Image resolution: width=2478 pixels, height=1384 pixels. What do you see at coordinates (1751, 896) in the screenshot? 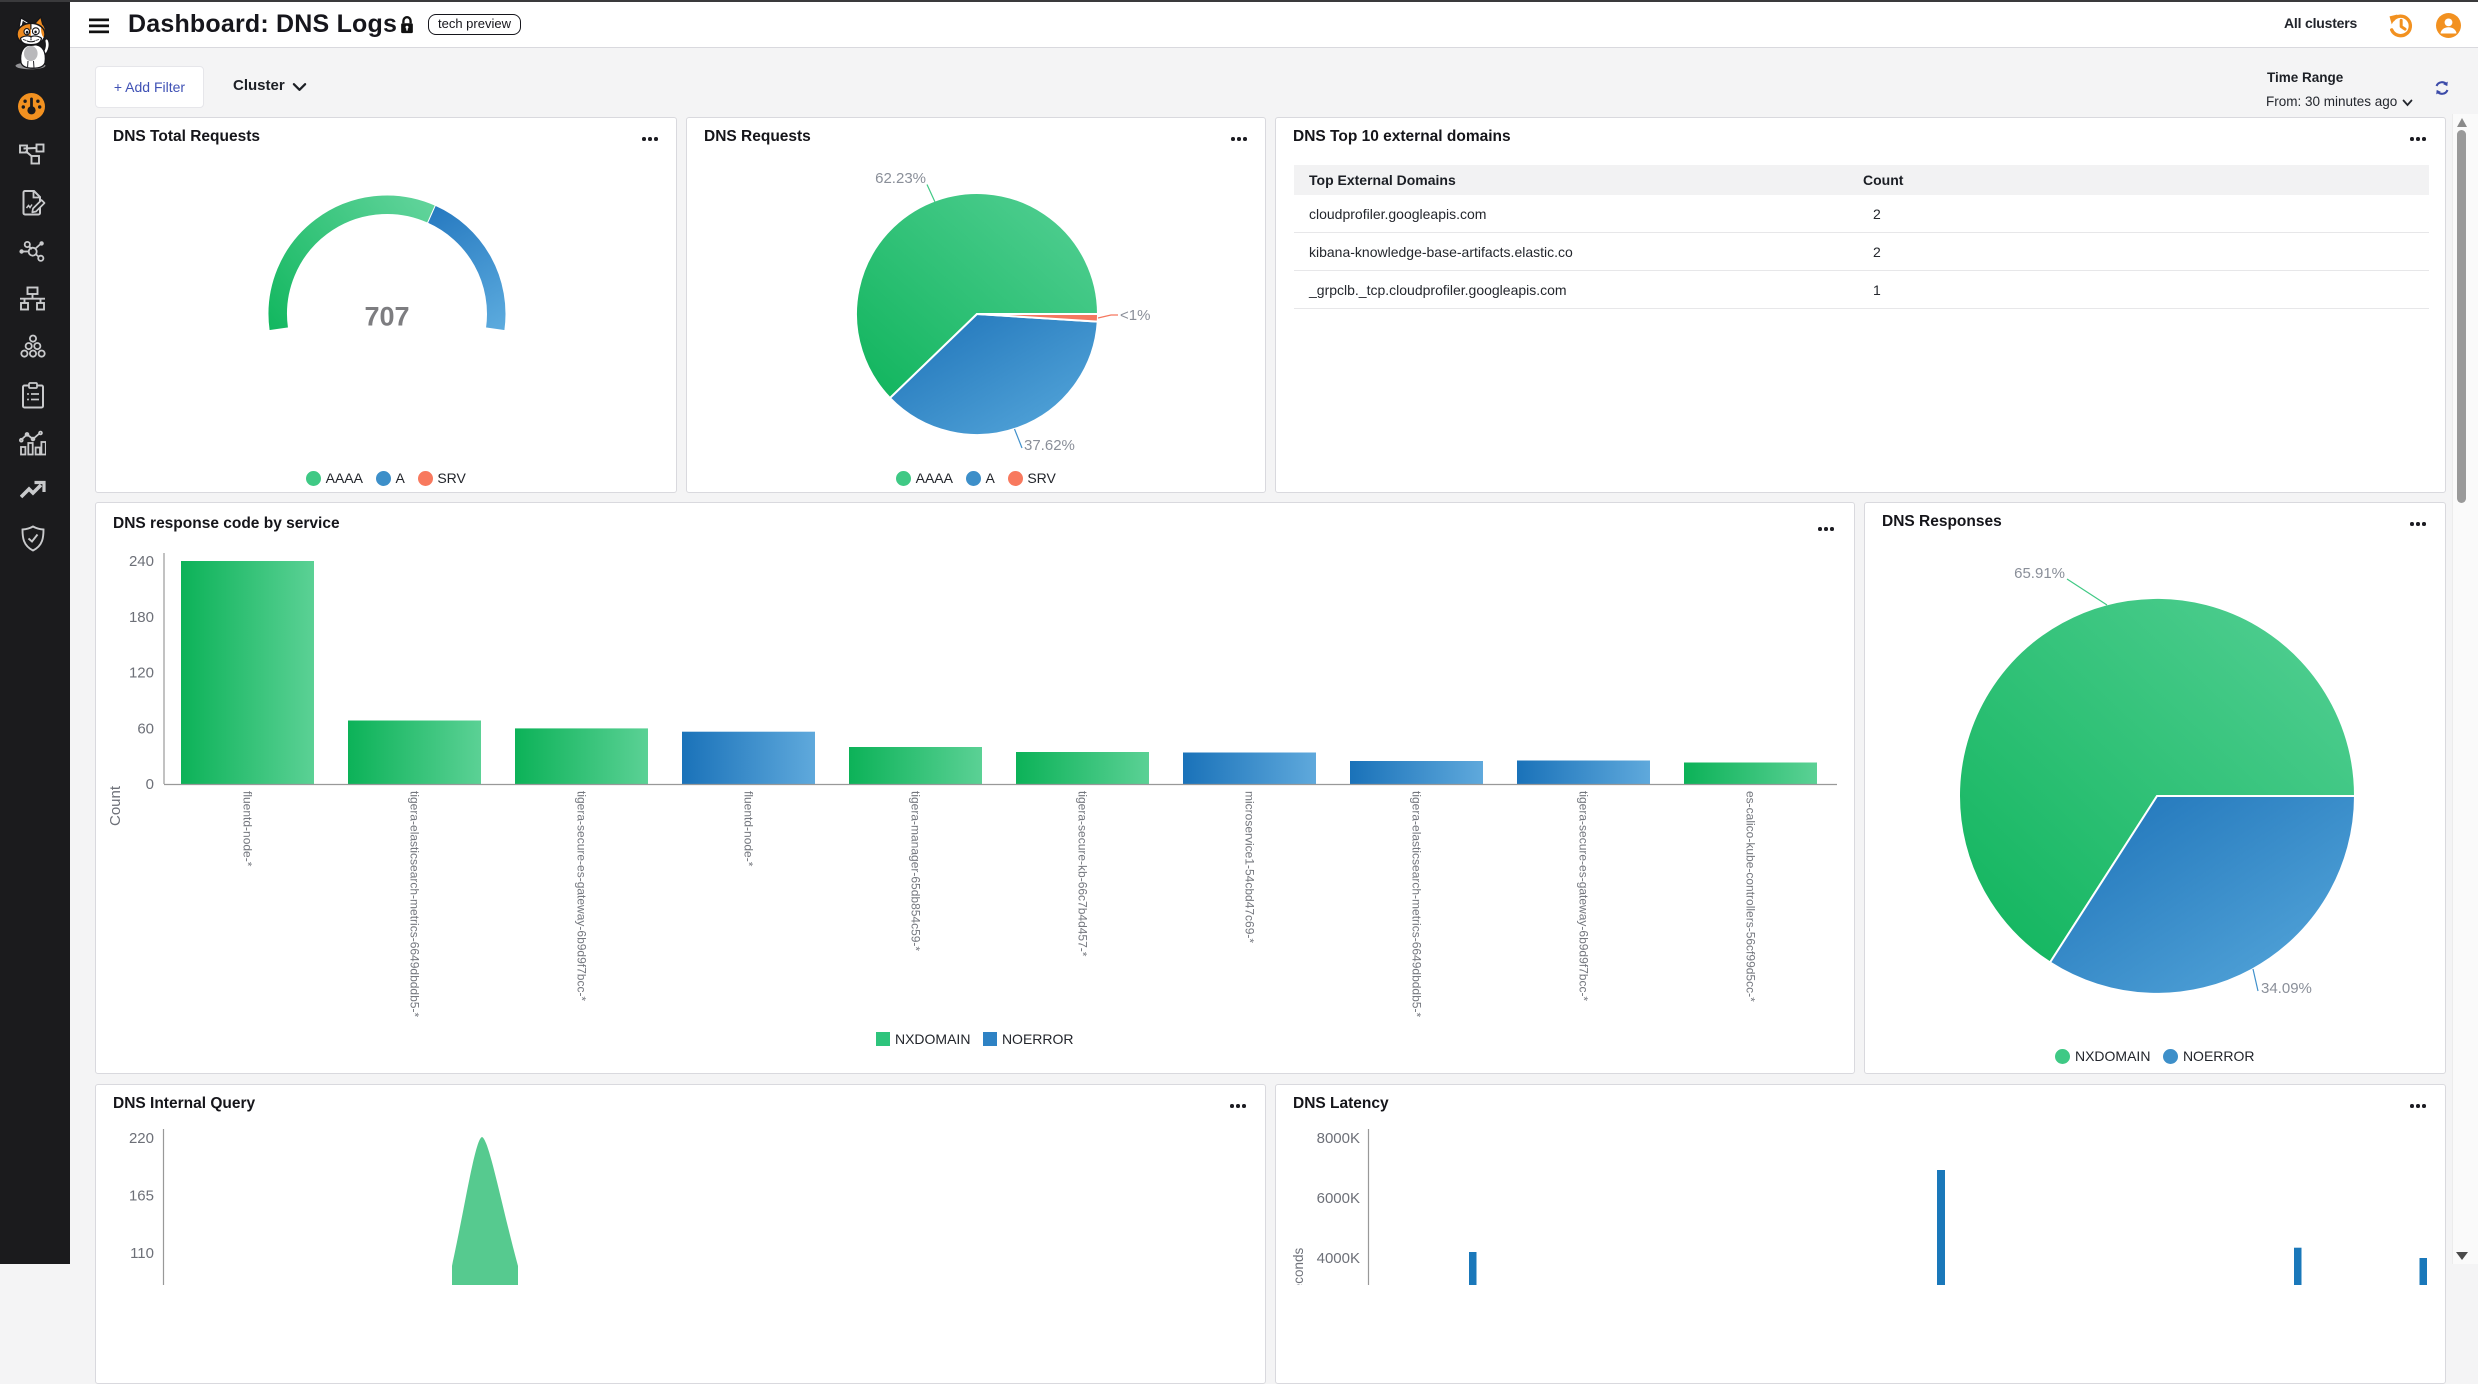
I see `svg-text:es-calico-kube-controllers-56c: es-calico-kube-controllers-56cf99d5cc-*` at bounding box center [1751, 896].